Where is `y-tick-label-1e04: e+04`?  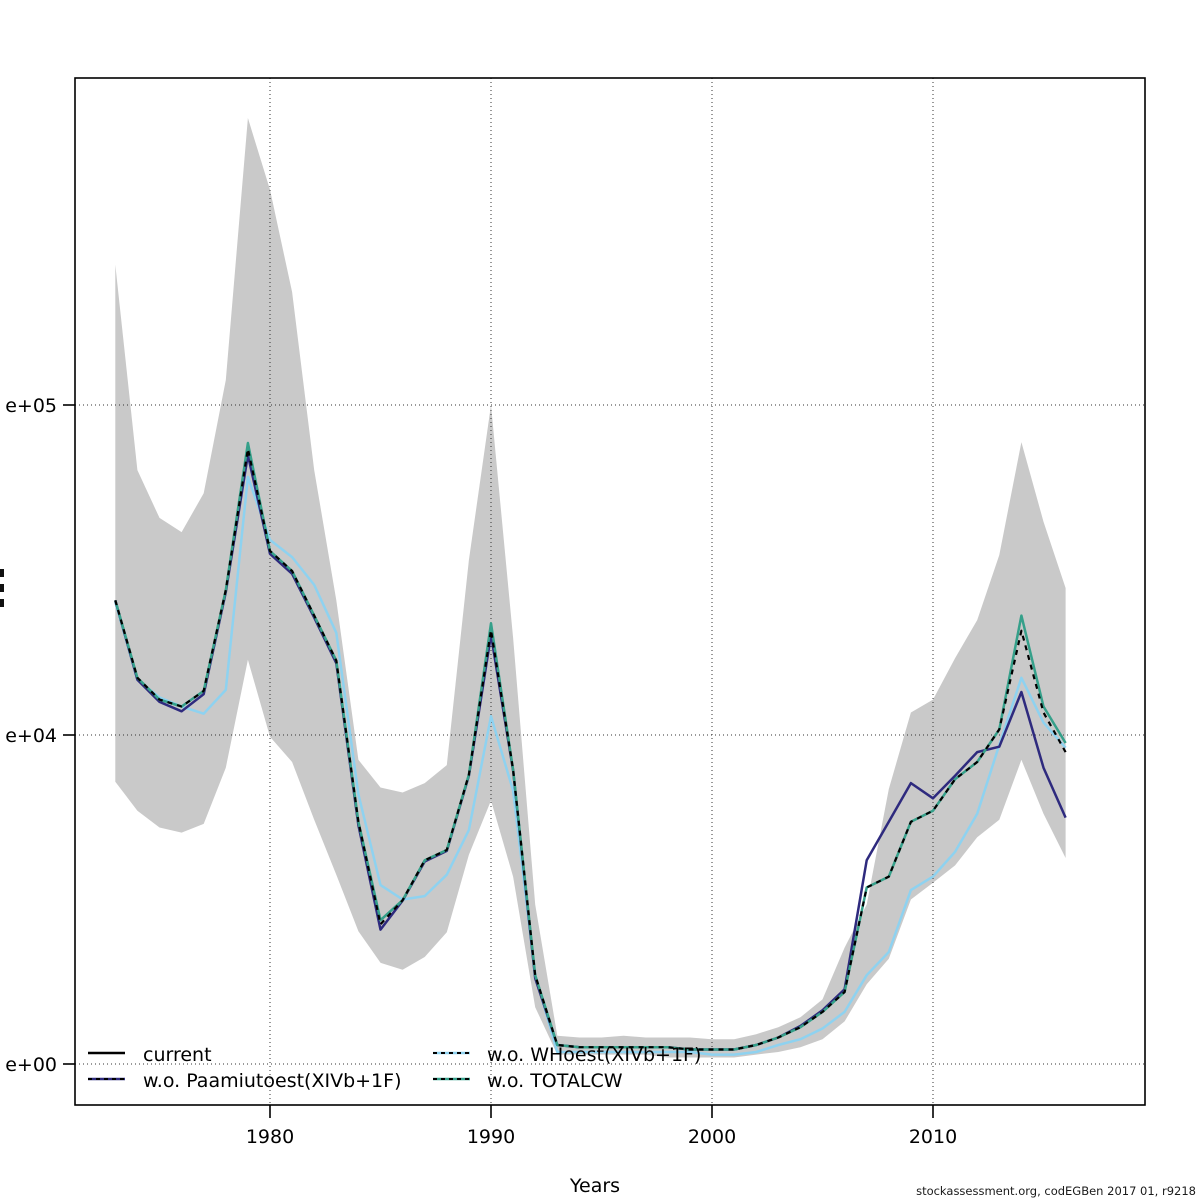
y-tick-label-1e04: e+04 is located at coordinates (31, 736).